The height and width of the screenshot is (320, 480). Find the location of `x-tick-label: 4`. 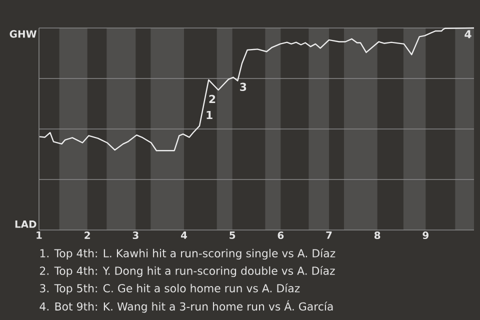

x-tick-label: 4 is located at coordinates (184, 235).